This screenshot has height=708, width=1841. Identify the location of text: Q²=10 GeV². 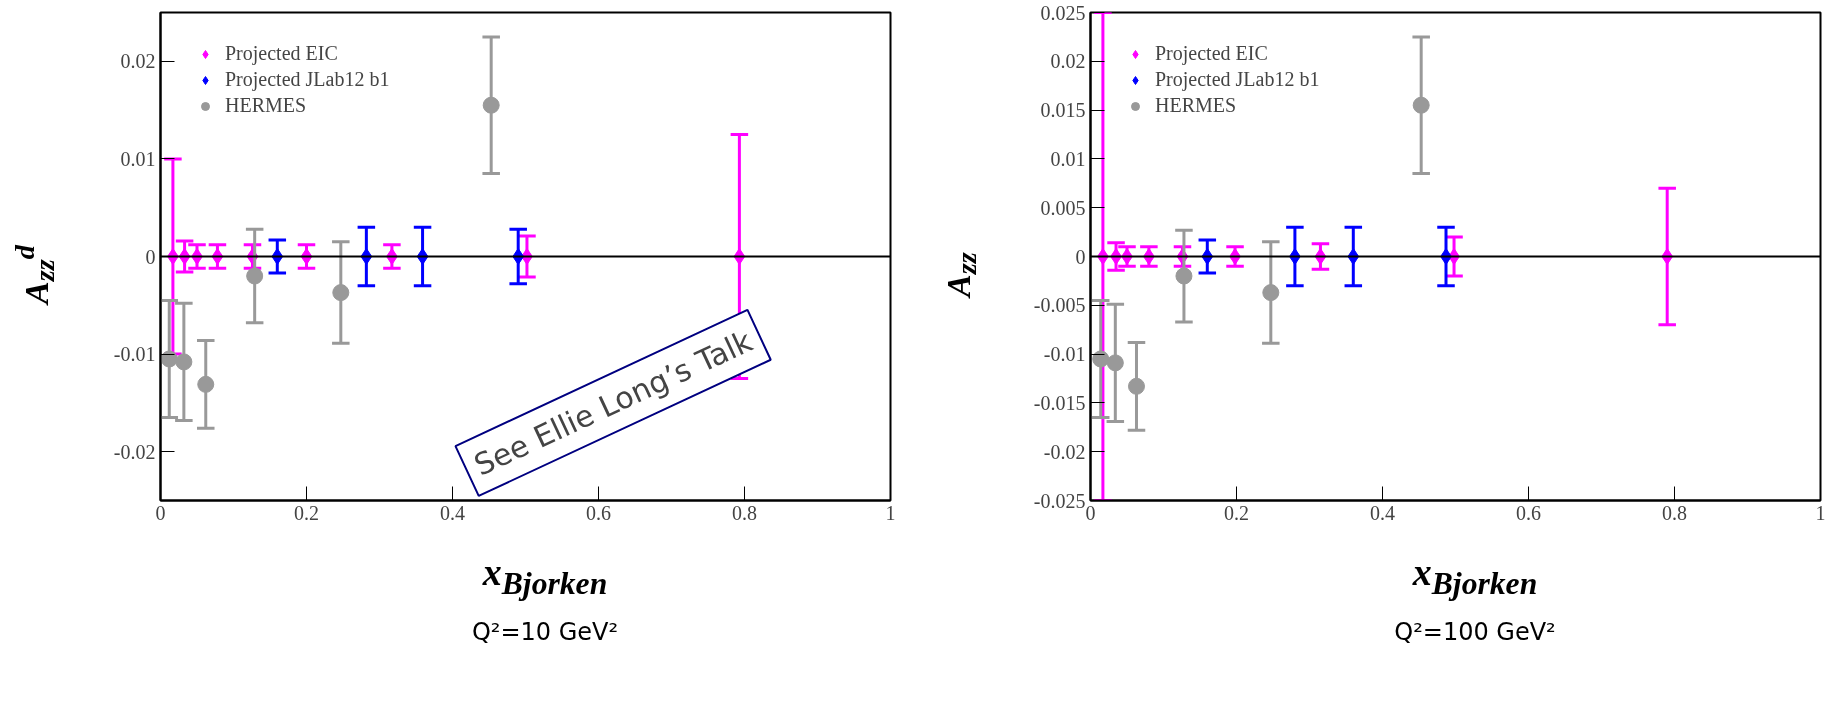
(545, 632).